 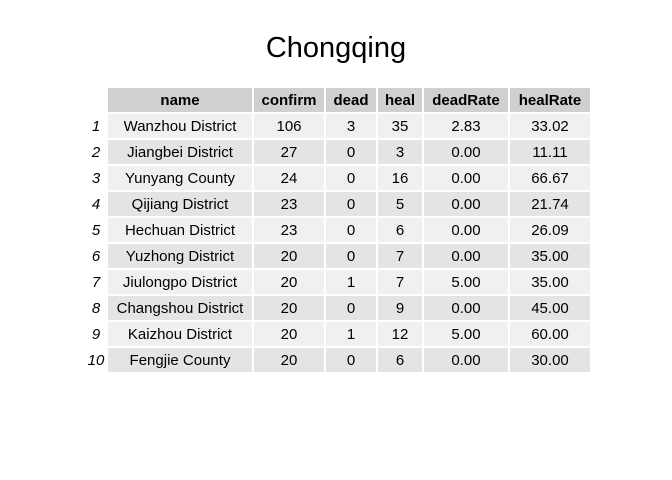 I want to click on table-row: 1 Wanzhou District 106 3 35 2.83 33.02, so click(x=338, y=126).